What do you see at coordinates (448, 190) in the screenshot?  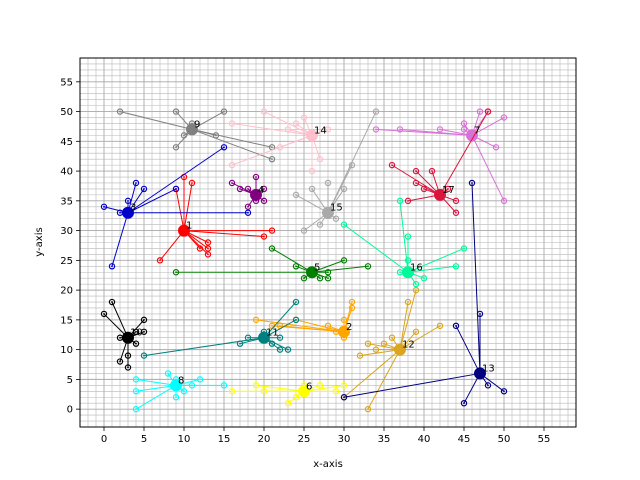 I see `cluster-label: 17` at bounding box center [448, 190].